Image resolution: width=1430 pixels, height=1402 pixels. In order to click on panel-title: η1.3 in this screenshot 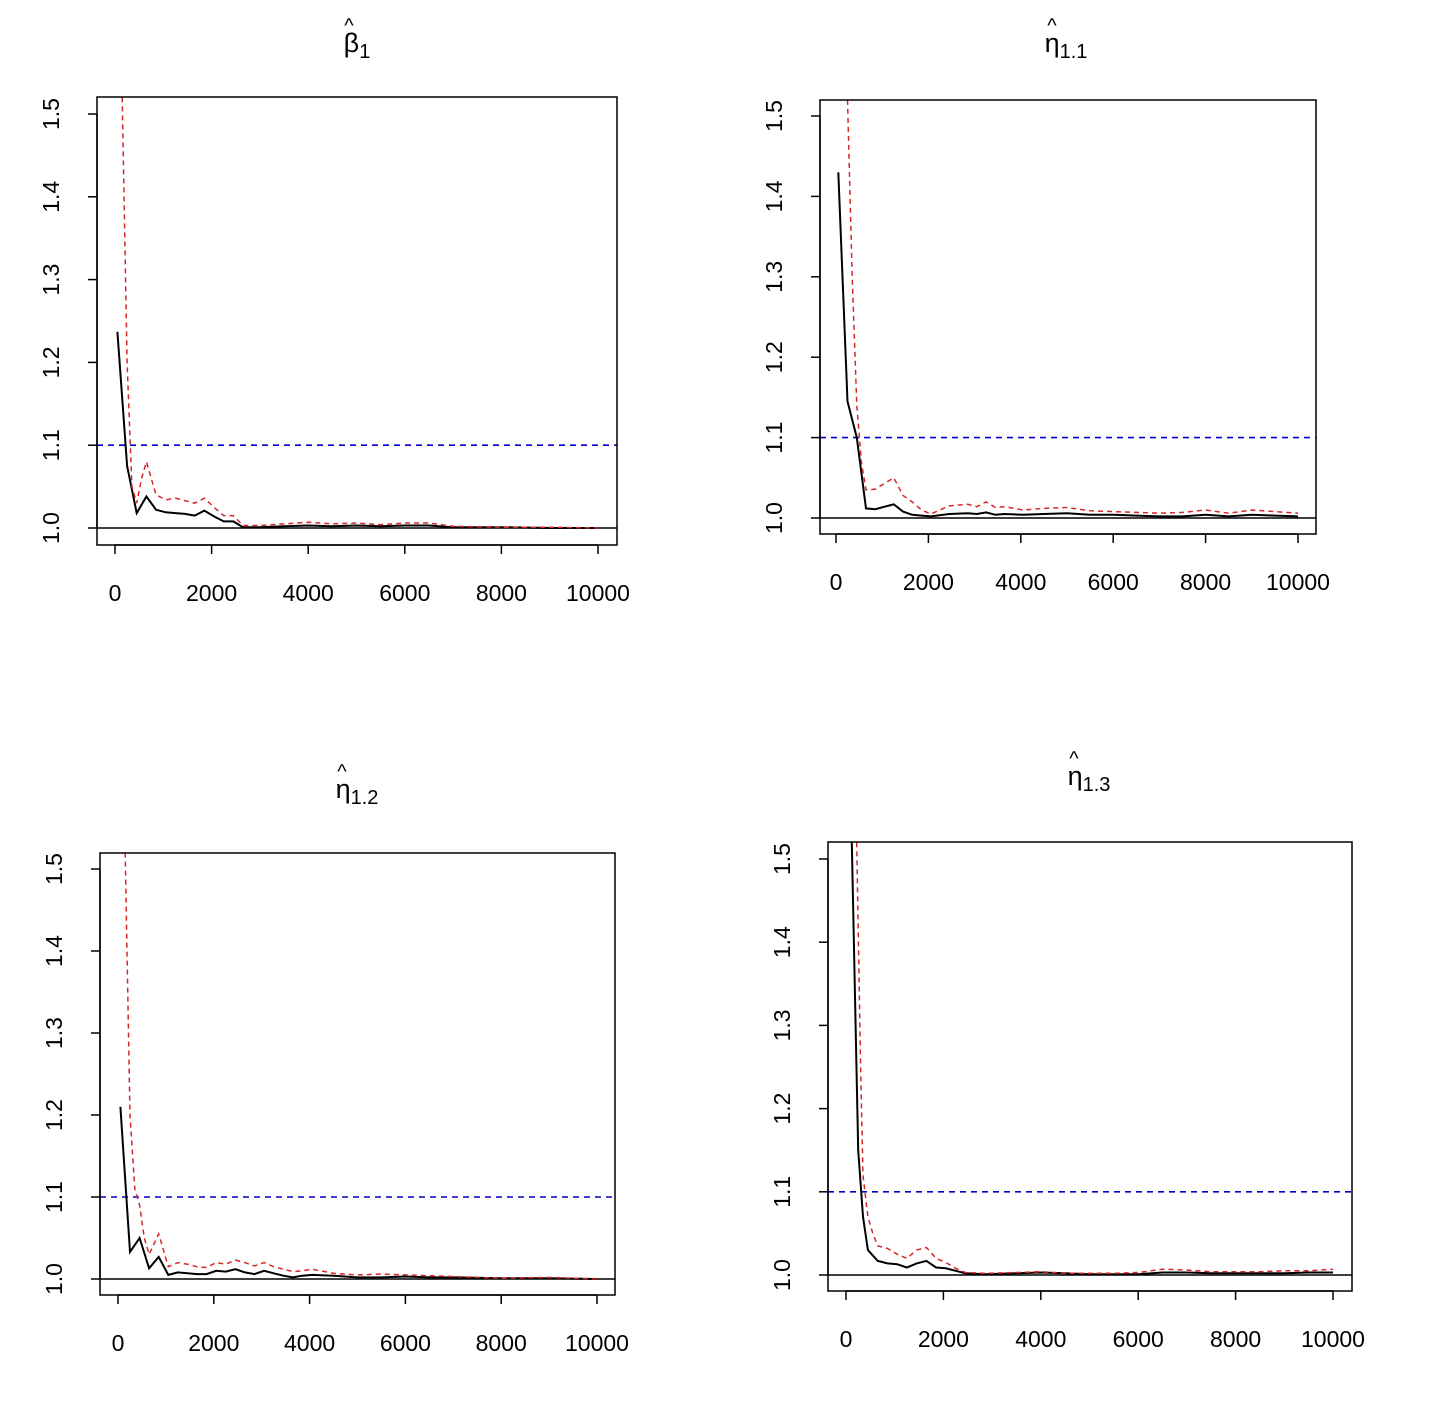, I will do `click(1089, 778)`.